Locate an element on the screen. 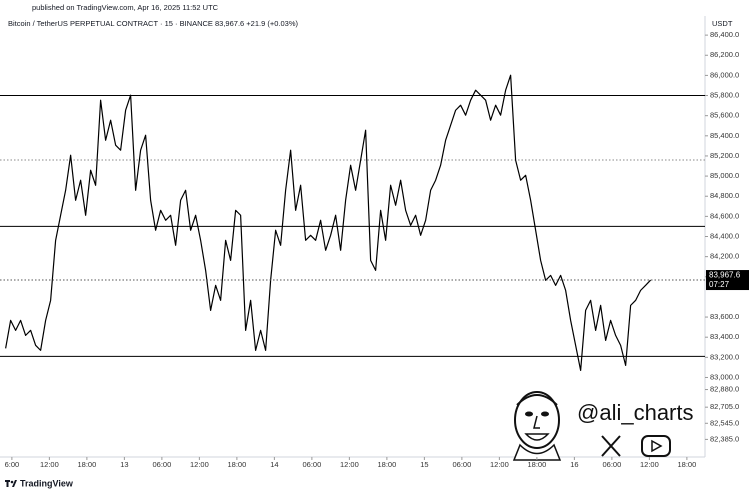 The image size is (750, 492). y-tick-label: 82,385.0 is located at coordinates (724, 438).